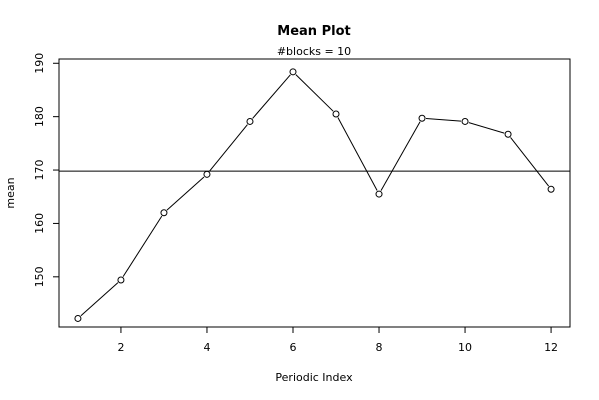  I want to click on y-tick-label: 150, so click(39, 276).